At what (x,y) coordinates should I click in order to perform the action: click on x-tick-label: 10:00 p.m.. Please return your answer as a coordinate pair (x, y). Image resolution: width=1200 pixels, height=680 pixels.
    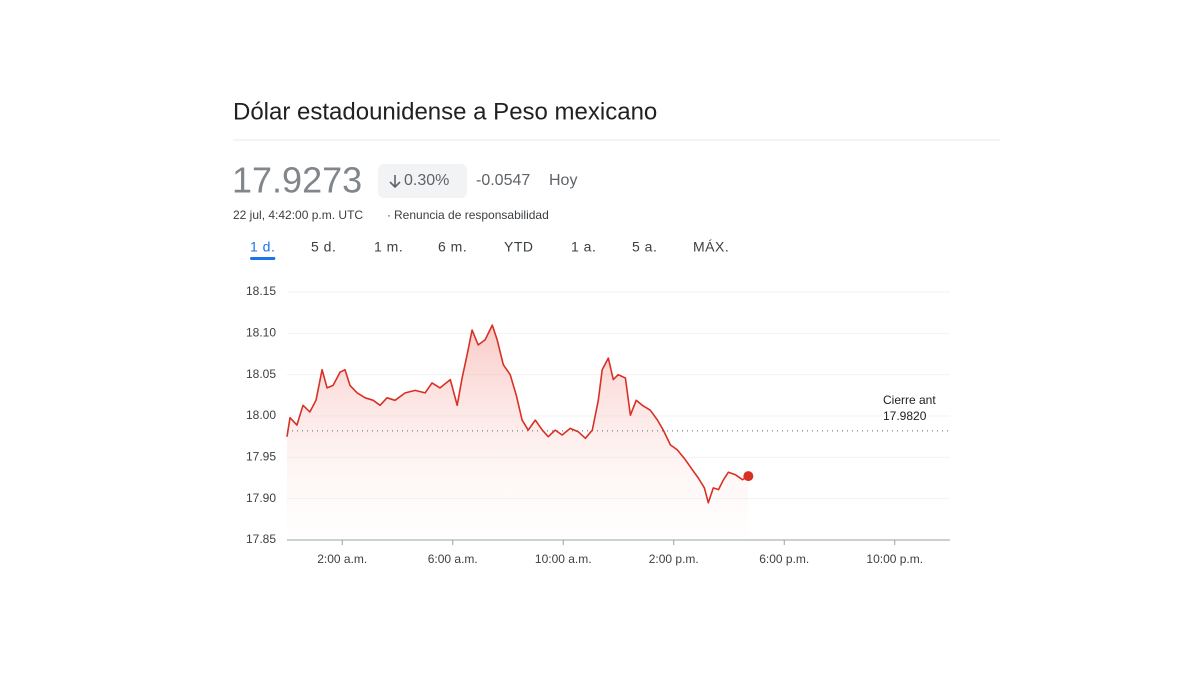
    Looking at the image, I should click on (894, 559).